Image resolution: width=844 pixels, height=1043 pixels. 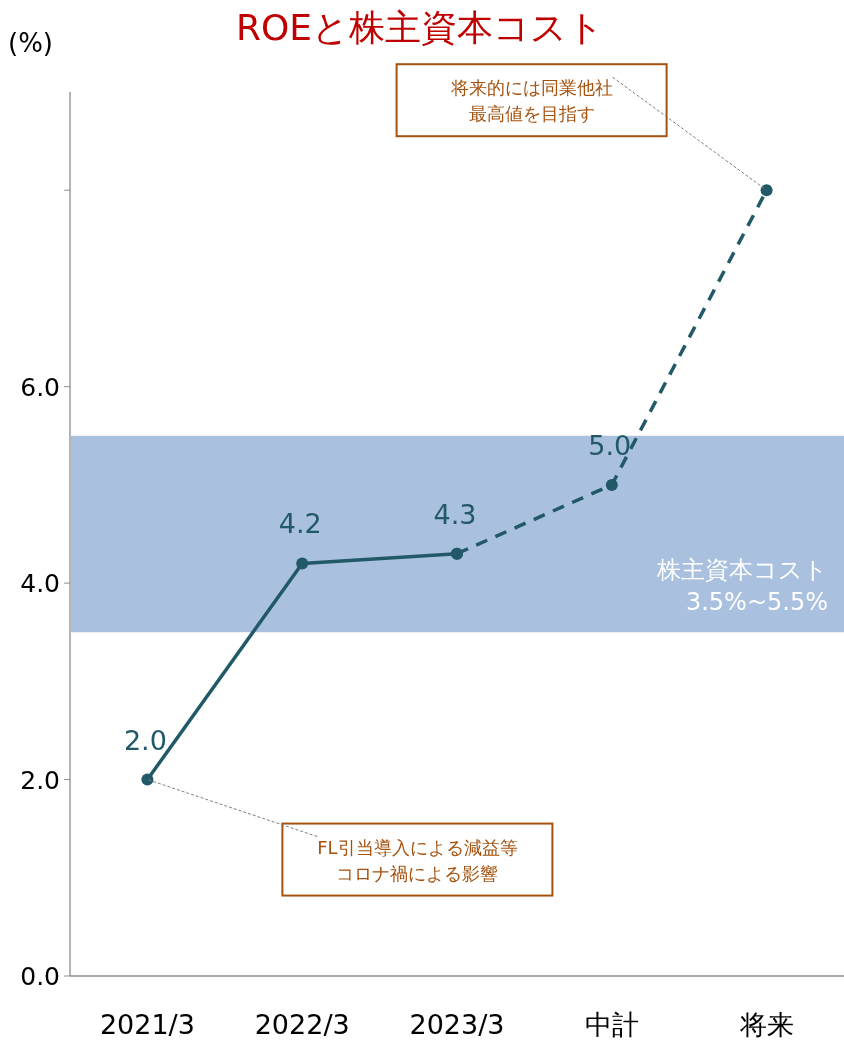 I want to click on y-tick-label: 6.0, so click(x=40, y=387).